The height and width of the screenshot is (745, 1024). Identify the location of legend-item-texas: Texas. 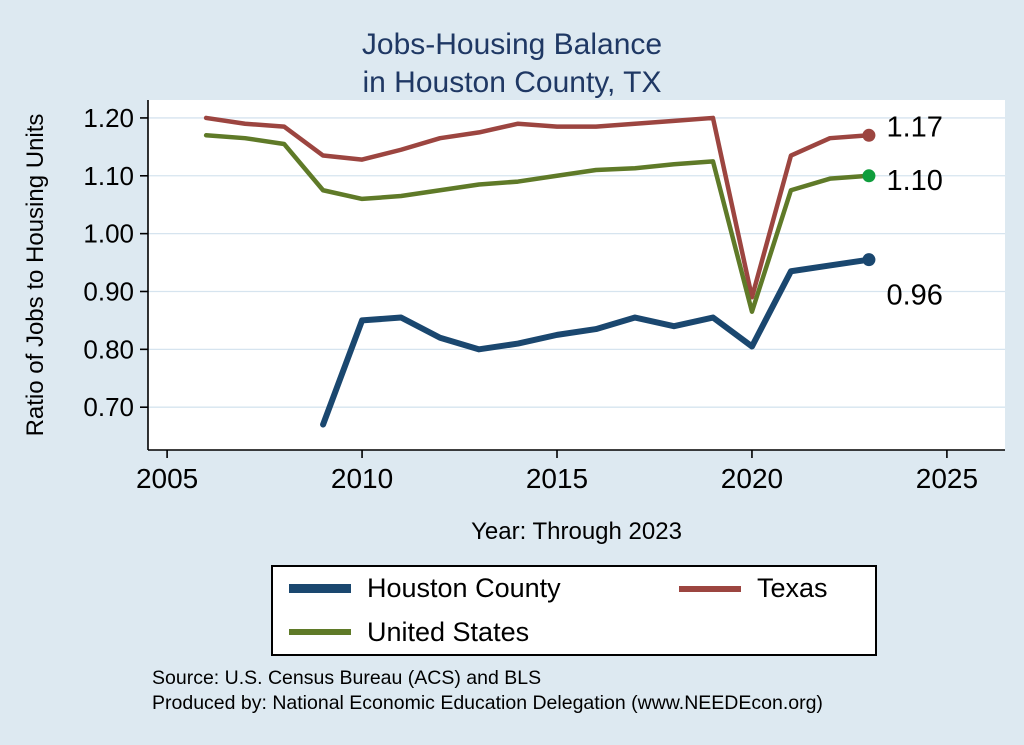
(769, 588).